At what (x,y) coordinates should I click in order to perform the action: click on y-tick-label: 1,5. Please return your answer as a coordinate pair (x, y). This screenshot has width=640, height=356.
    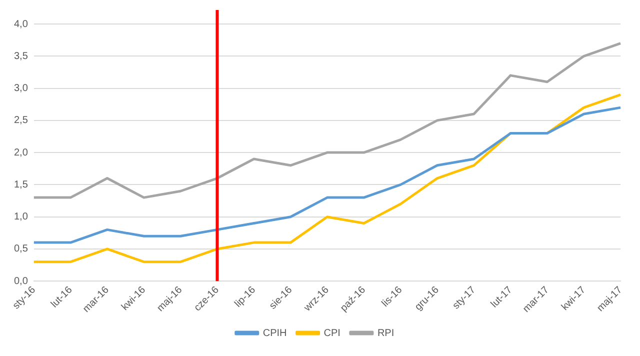
    Looking at the image, I should click on (21, 184).